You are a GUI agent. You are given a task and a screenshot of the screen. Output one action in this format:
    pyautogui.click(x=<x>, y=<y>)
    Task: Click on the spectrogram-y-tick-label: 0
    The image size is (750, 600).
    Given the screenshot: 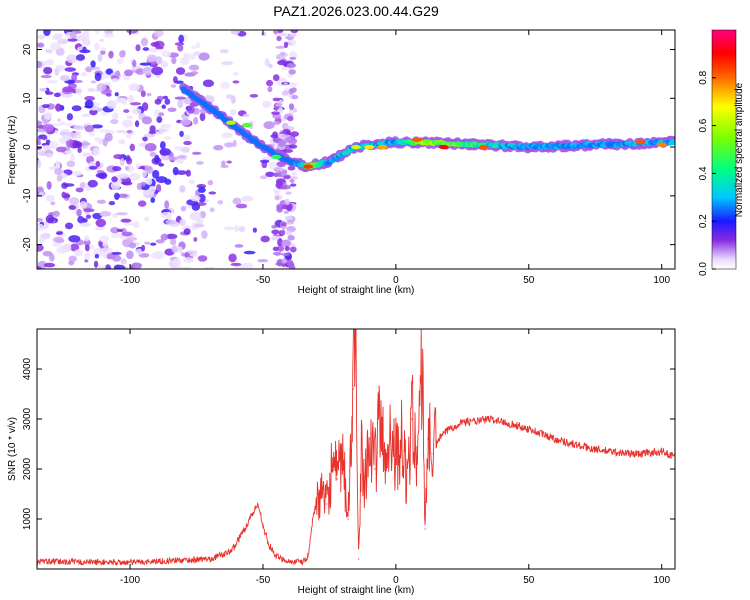 What is the action you would take?
    pyautogui.click(x=27, y=147)
    